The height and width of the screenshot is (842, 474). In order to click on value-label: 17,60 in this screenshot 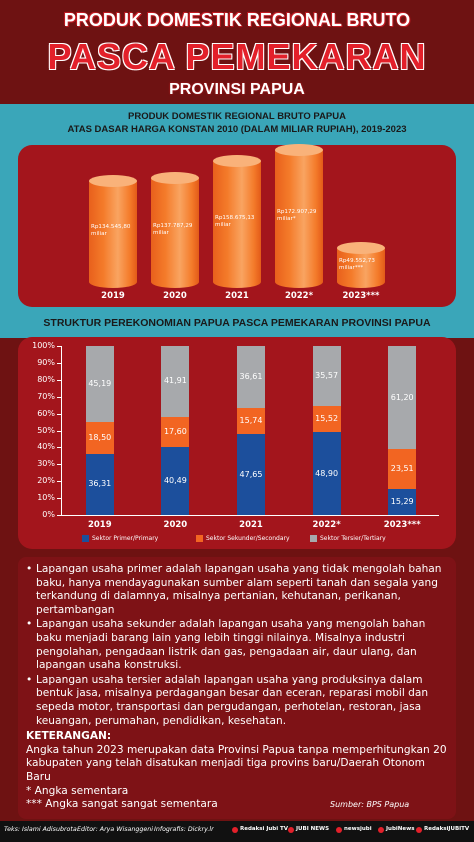, I will do `click(175, 431)`.